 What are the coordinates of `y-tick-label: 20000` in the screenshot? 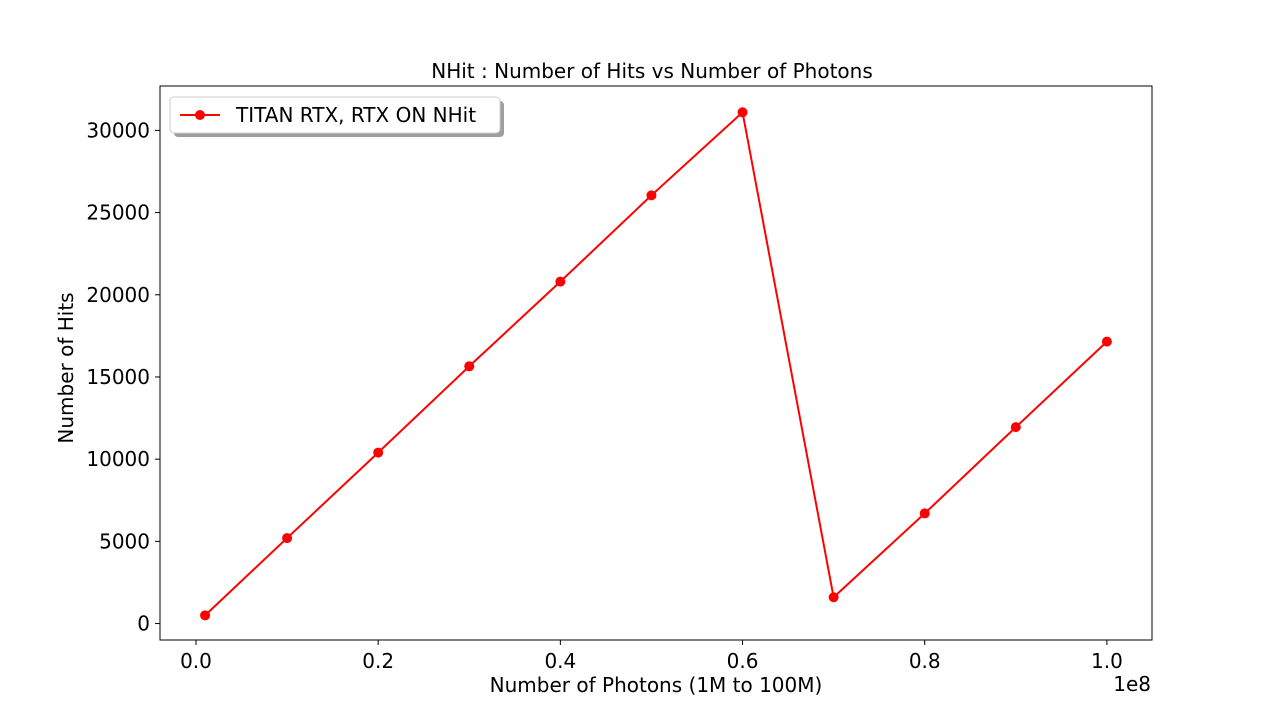 It's located at (118, 295).